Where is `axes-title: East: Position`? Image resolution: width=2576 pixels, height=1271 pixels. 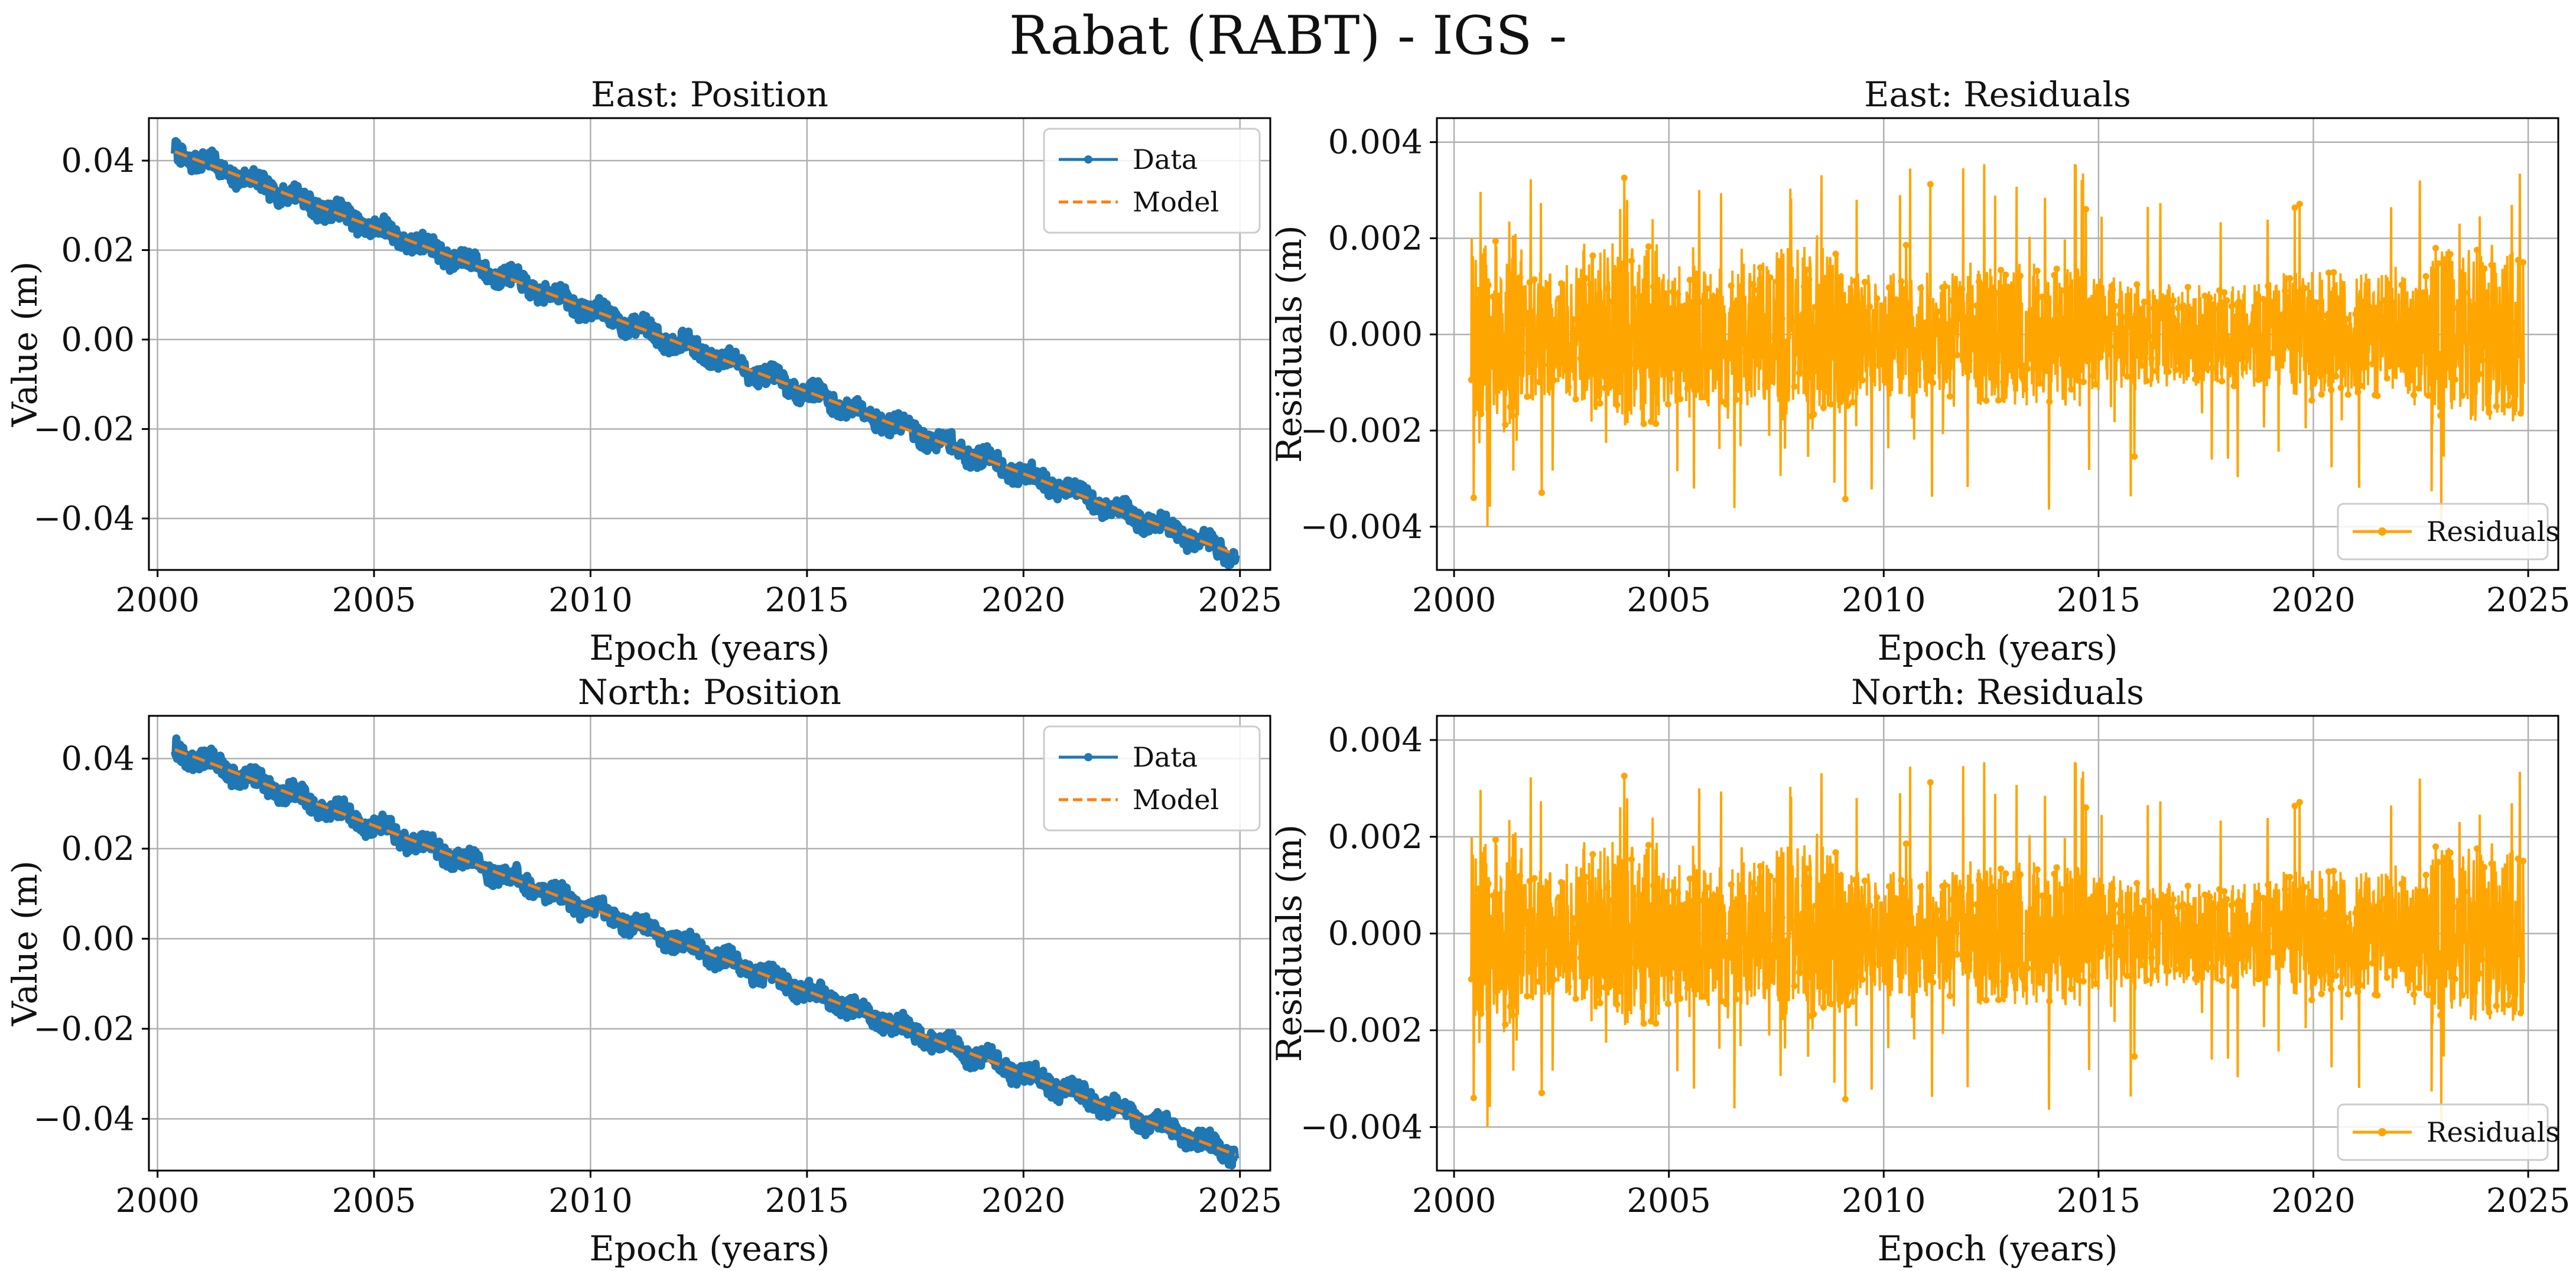 axes-title: East: Position is located at coordinates (709, 94).